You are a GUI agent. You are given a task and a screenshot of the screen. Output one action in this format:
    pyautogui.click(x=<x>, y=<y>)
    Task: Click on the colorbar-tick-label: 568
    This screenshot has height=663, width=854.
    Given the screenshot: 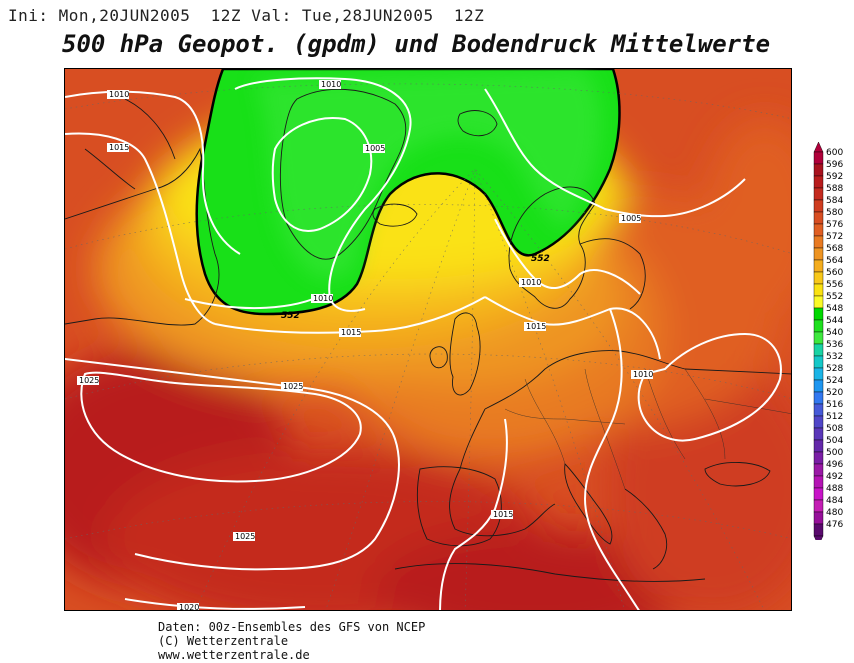 What is the action you would take?
    pyautogui.click(x=834, y=249)
    